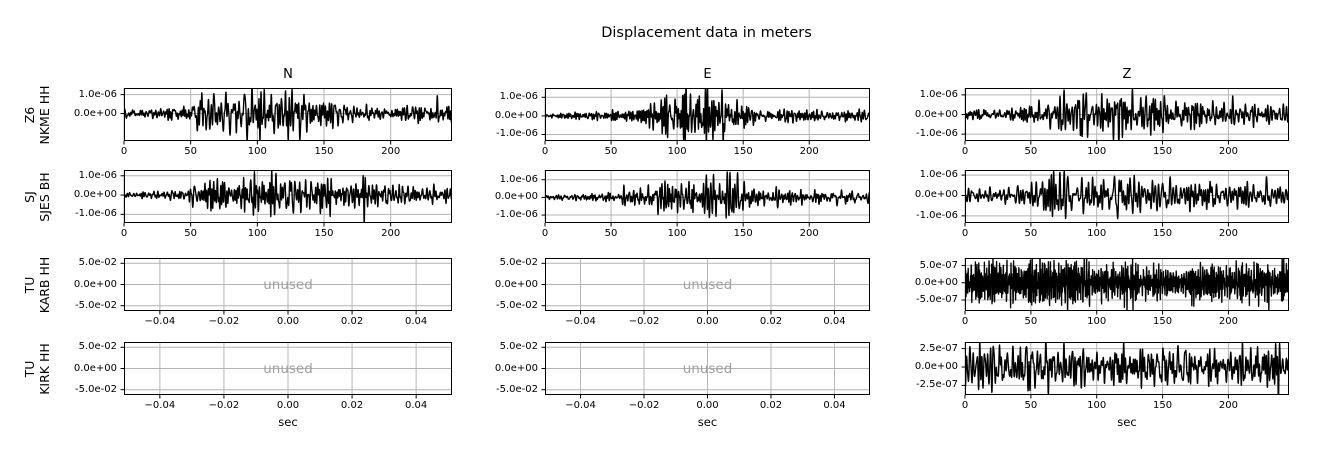  What do you see at coordinates (44, 196) in the screenshot?
I see `row-label-station: SJES BH` at bounding box center [44, 196].